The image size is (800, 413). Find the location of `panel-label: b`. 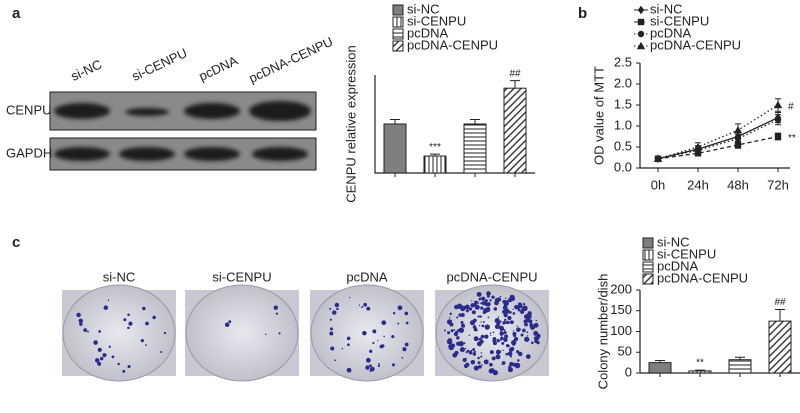

panel-label: b is located at coordinates (582, 13).